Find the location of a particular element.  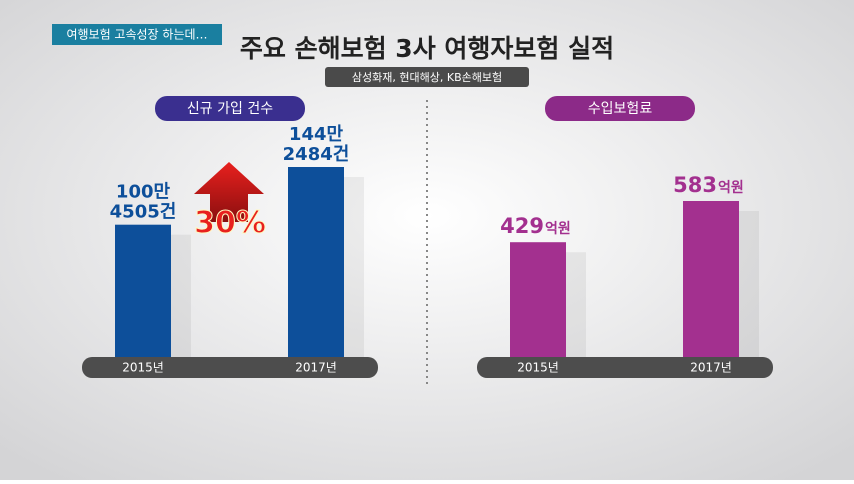

subtitle: 삼성화재, 현대해상, KB손해보험 is located at coordinates (427, 77).